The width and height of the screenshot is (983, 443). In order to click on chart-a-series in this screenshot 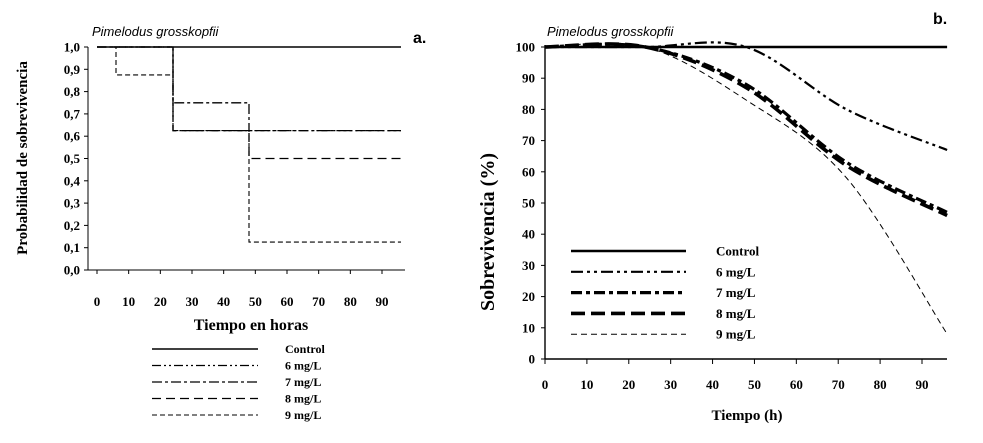, I will do `click(249, 144)`.